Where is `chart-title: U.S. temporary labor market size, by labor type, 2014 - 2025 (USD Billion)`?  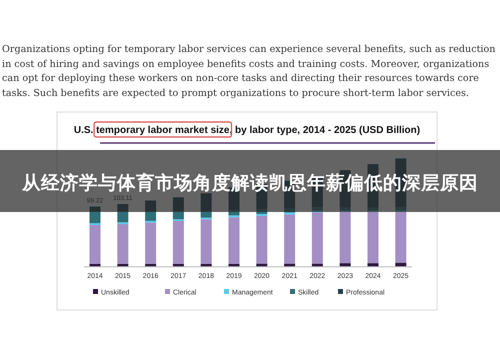
chart-title: U.S. temporary labor market size, by labor type, 2014 - 2025 (USD Billion) is located at coordinates (247, 130).